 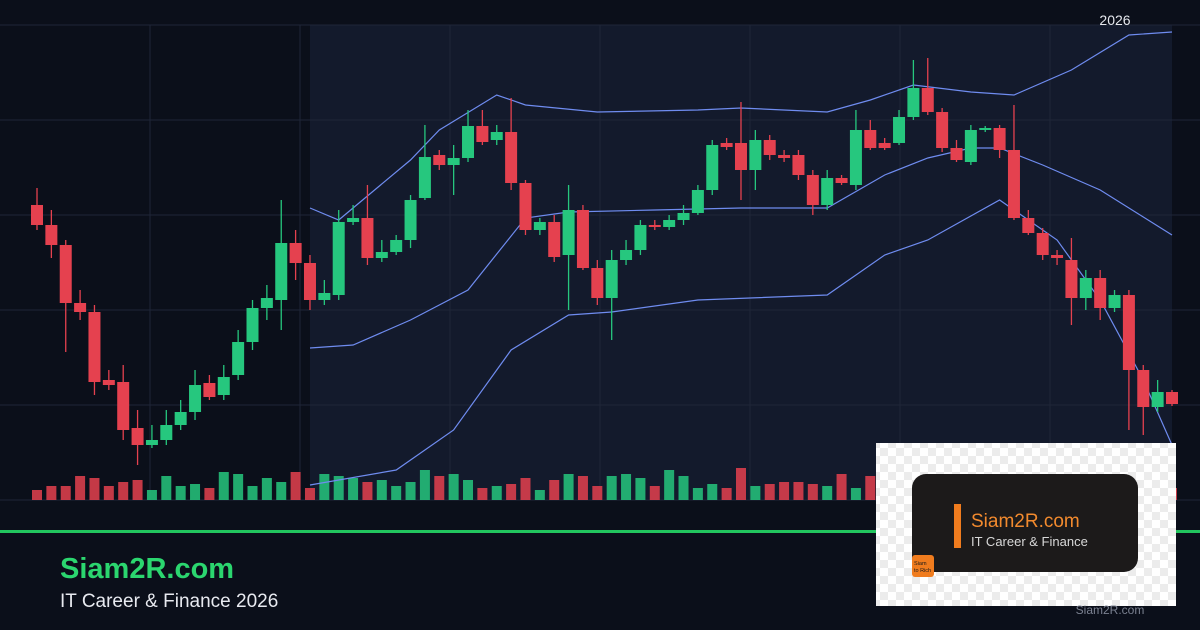 I want to click on badge-bottom: to Rich, so click(x=922, y=571).